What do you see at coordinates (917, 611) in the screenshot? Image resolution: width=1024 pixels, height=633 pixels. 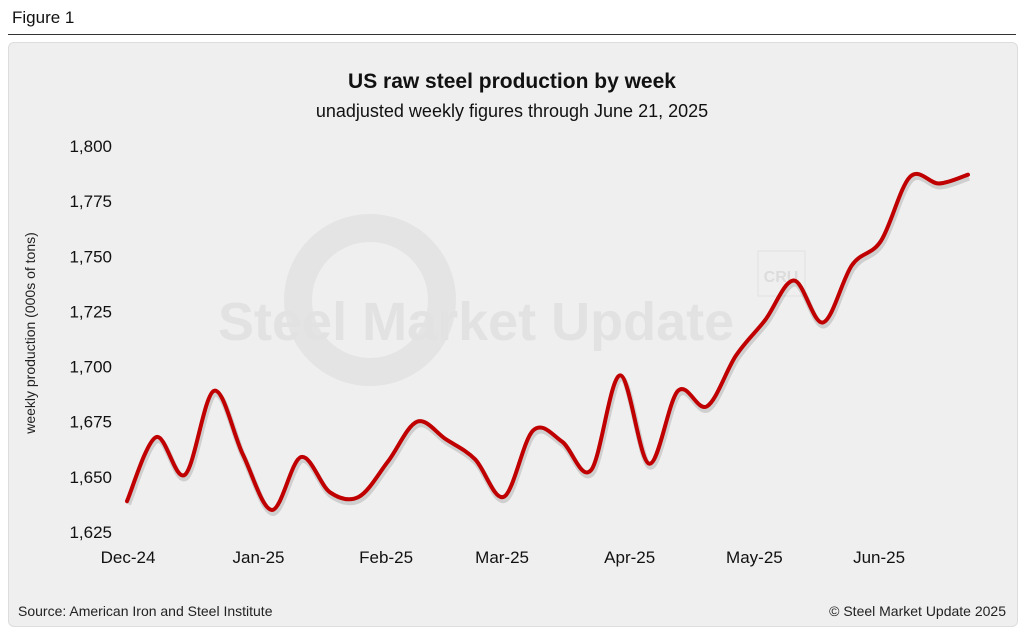 I see `copyright-note: © Steel Market Update 2025` at bounding box center [917, 611].